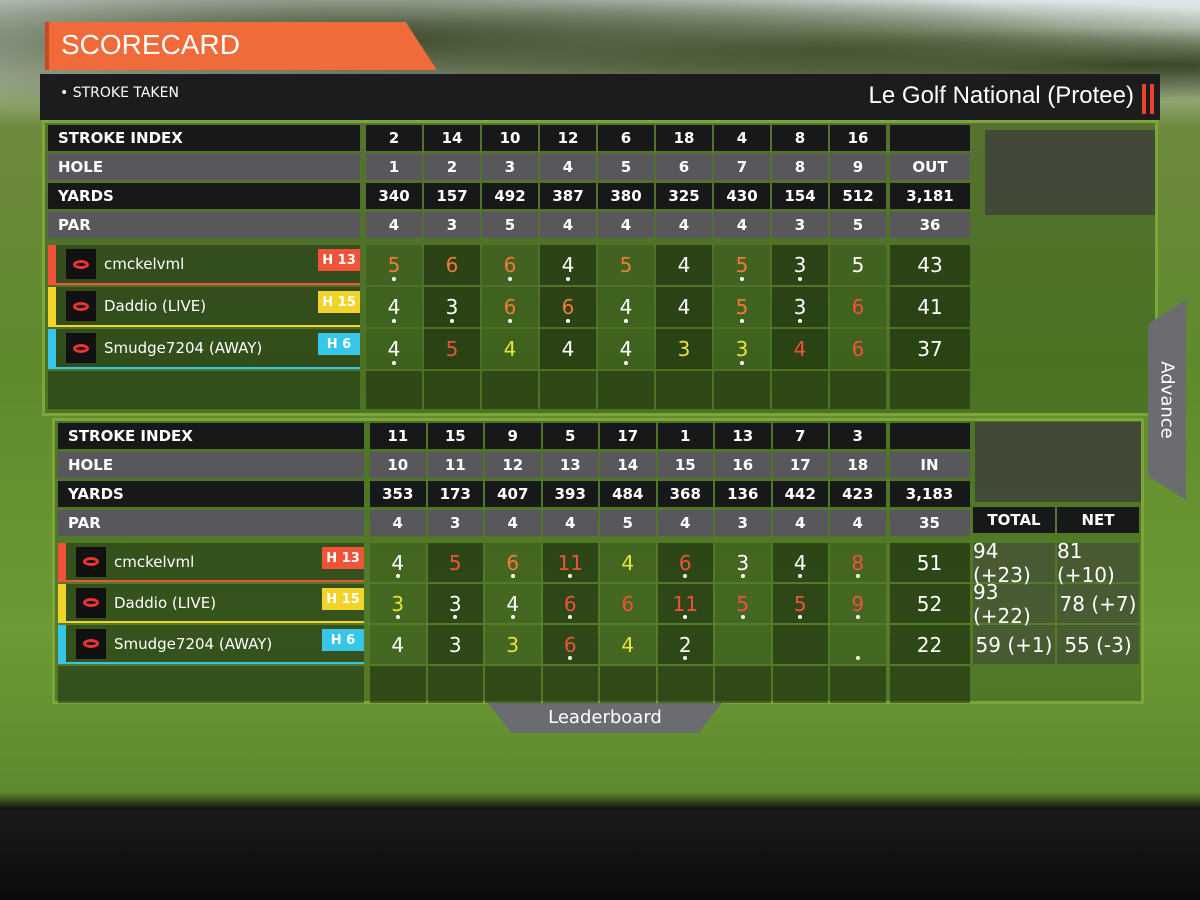 This screenshot has width=1200, height=900. Describe the element at coordinates (144, 264) in the screenshot. I see `player-name: cmckelvml` at that location.